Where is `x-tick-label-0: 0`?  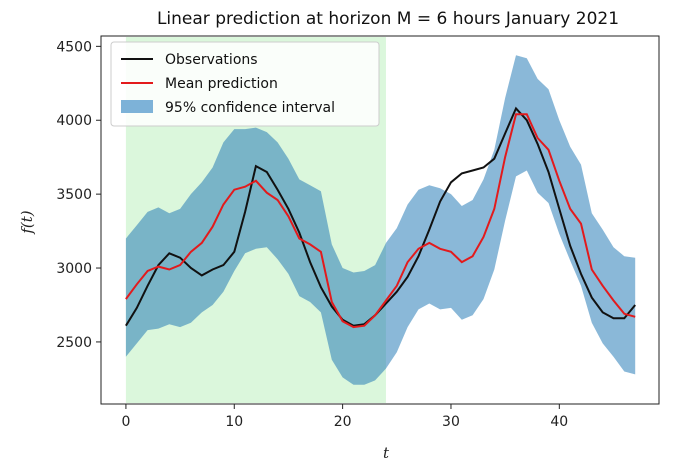
x-tick-label-0: 0 is located at coordinates (125, 422).